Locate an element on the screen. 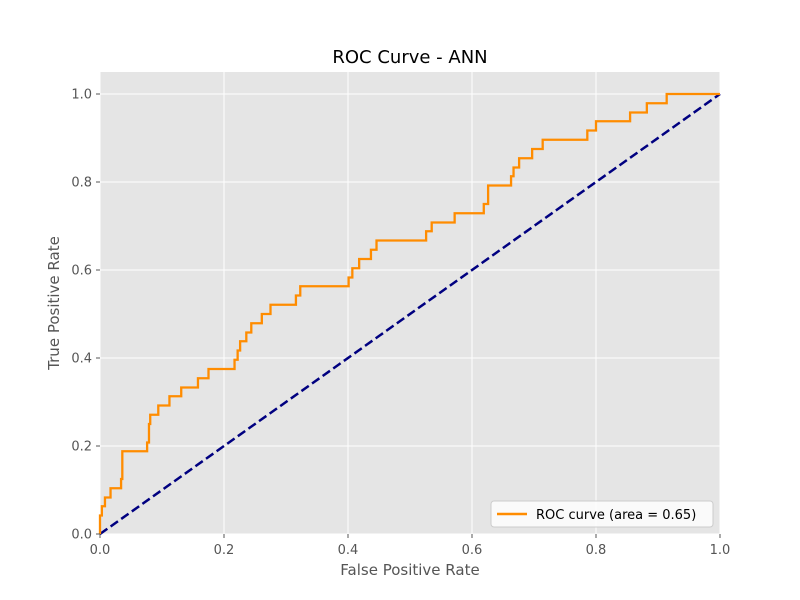 This screenshot has width=800, height=600. y-tick-label: 0.2 is located at coordinates (81, 447).